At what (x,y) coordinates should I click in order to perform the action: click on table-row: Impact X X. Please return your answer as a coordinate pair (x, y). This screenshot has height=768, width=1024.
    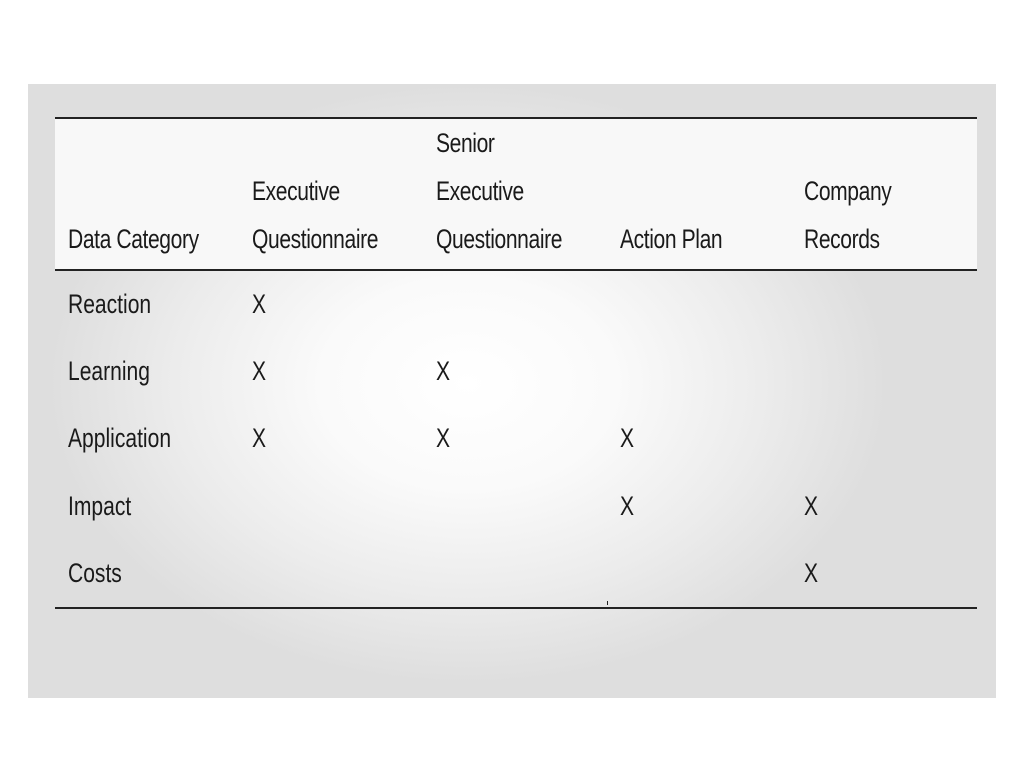
    Looking at the image, I should click on (516, 507).